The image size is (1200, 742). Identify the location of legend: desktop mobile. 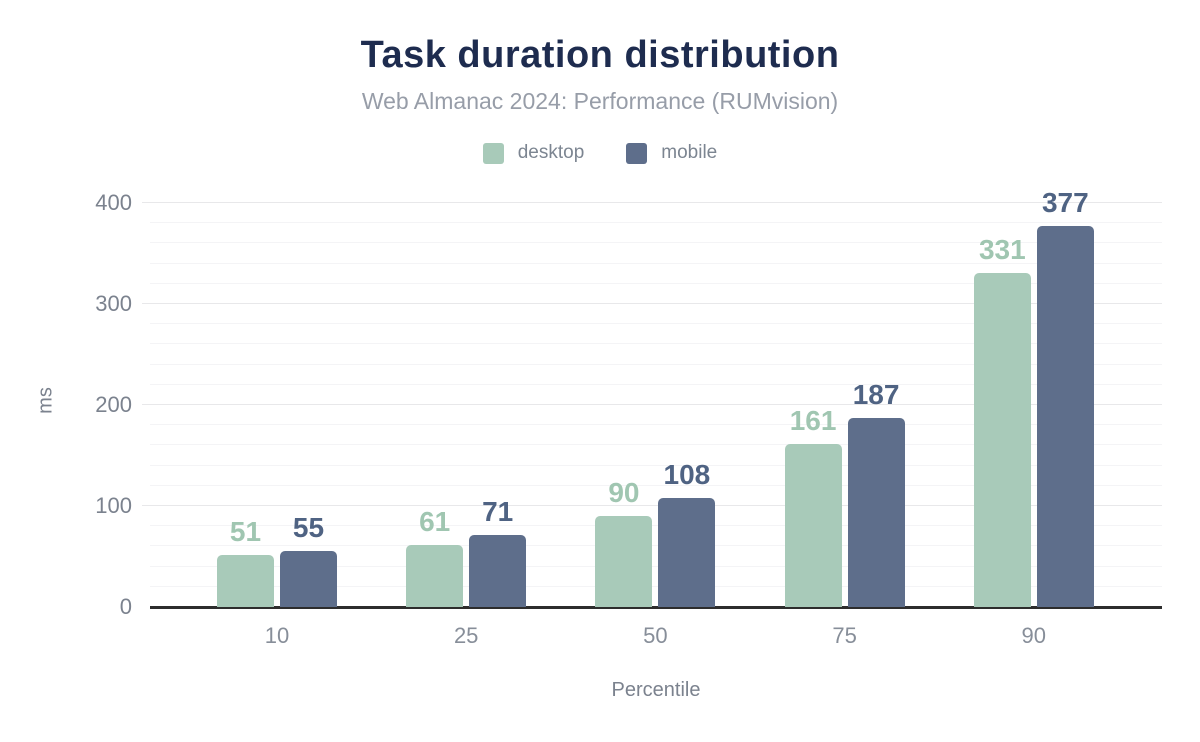
(600, 153).